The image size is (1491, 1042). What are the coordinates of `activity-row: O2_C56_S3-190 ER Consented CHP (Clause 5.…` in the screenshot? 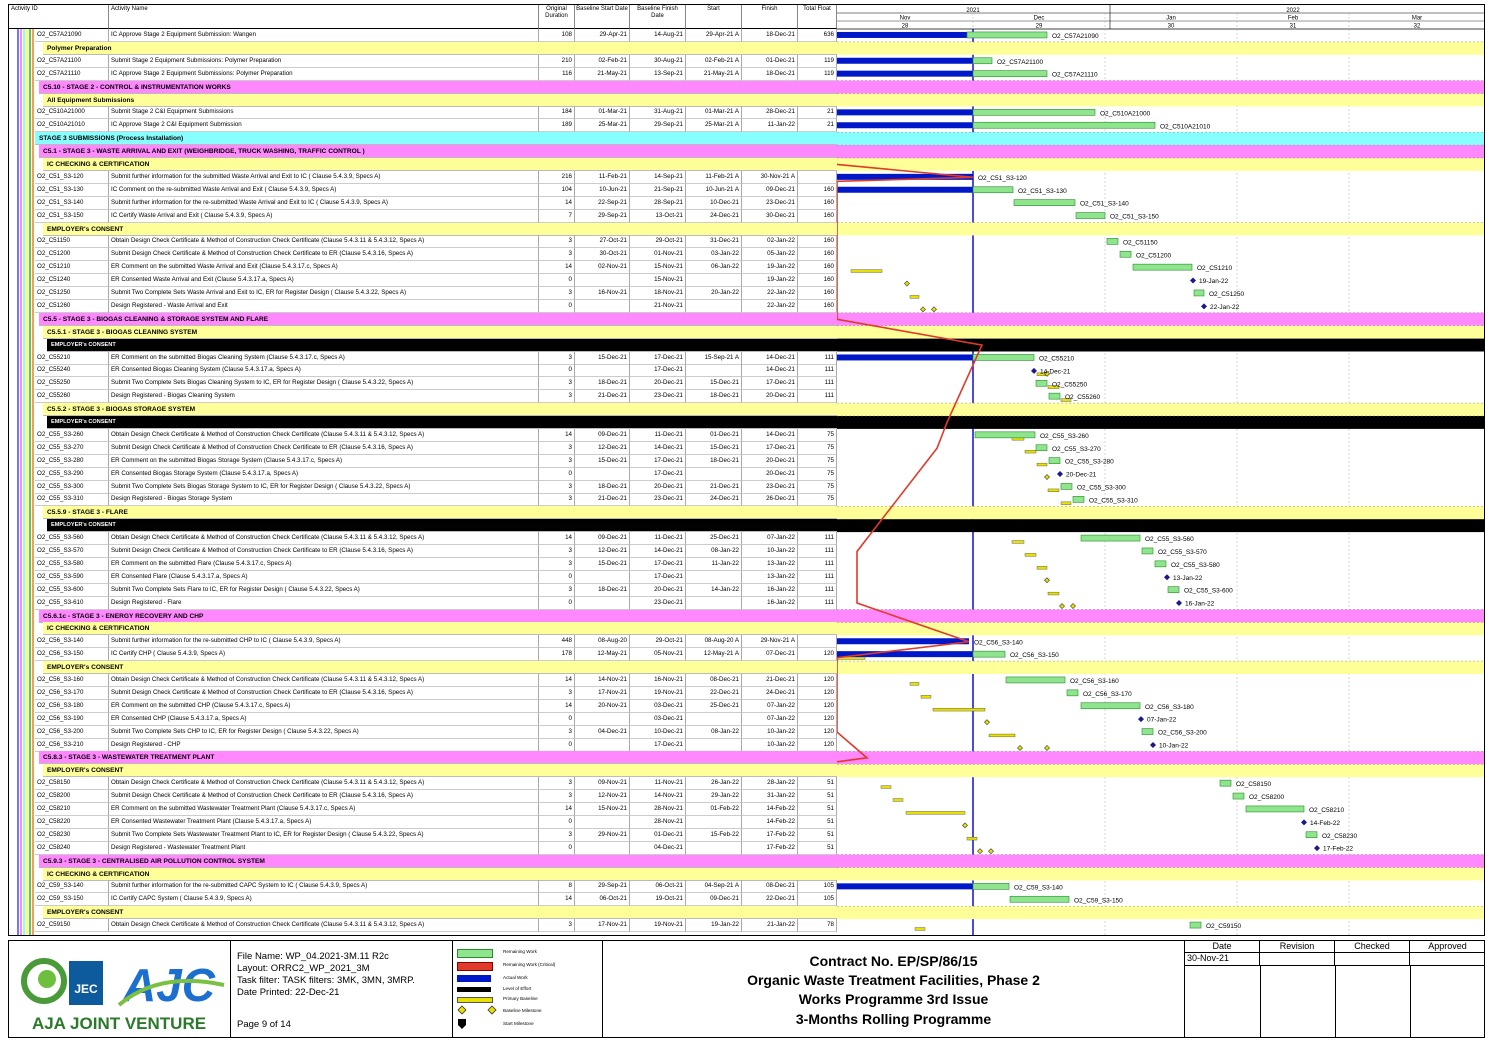 It's located at (423, 719).